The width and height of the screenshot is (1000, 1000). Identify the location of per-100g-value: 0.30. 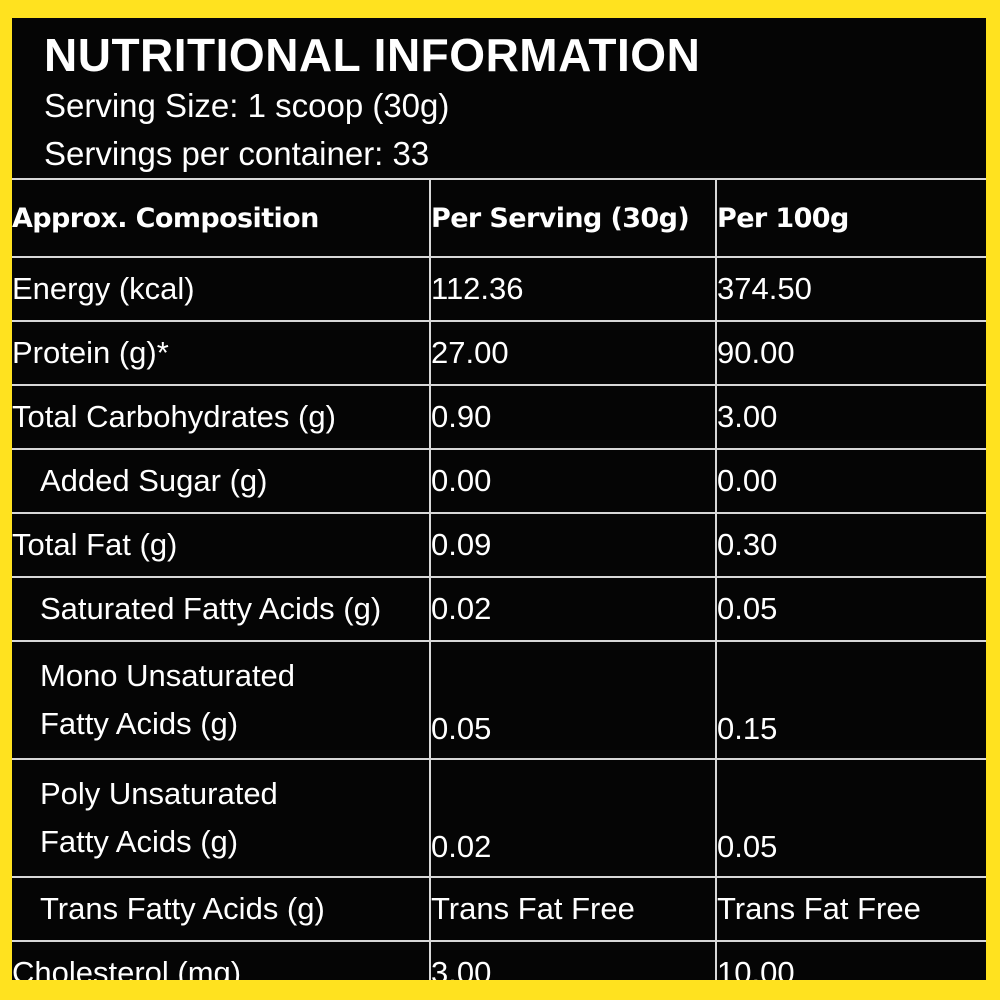
(850, 545).